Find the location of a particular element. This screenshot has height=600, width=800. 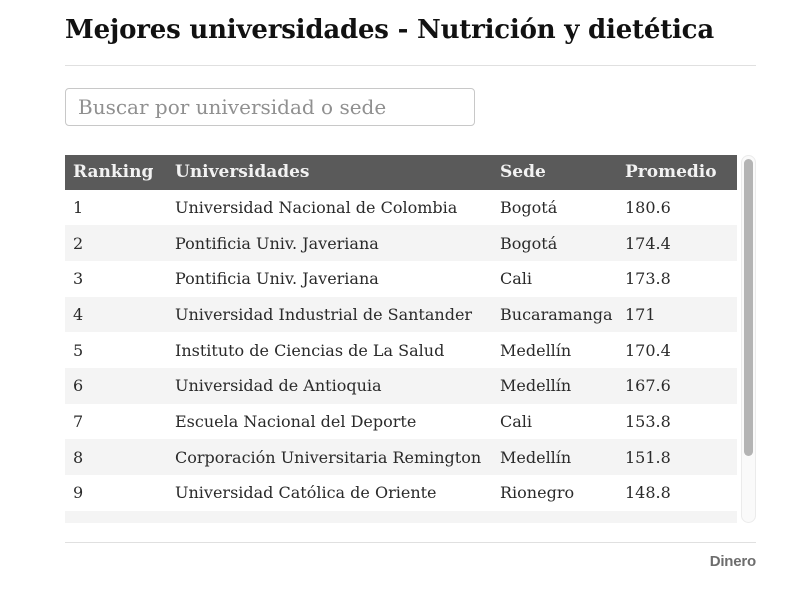

table-scrollbar-track is located at coordinates (748, 338).